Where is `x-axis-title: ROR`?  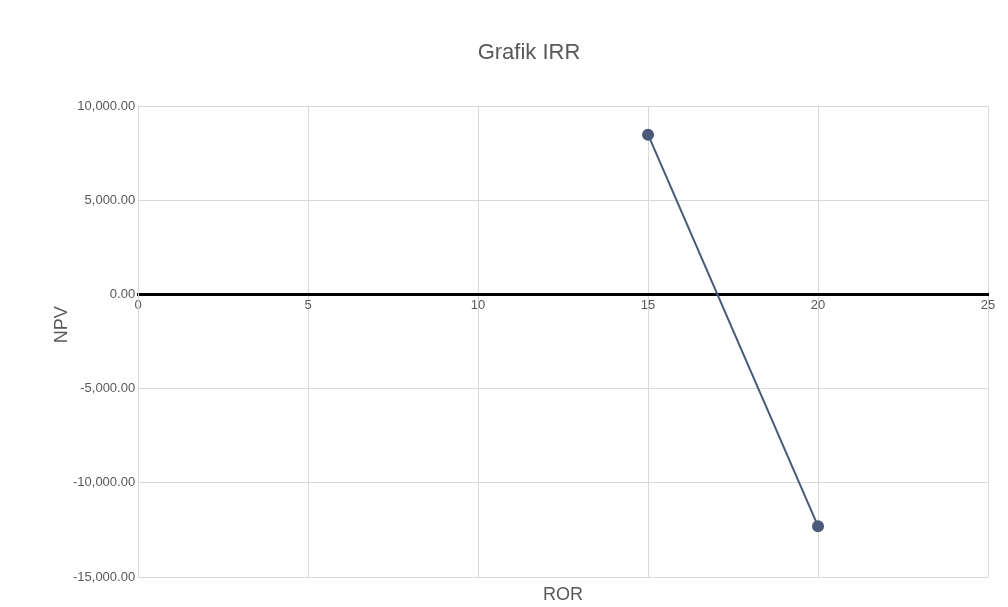 x-axis-title: ROR is located at coordinates (563, 593).